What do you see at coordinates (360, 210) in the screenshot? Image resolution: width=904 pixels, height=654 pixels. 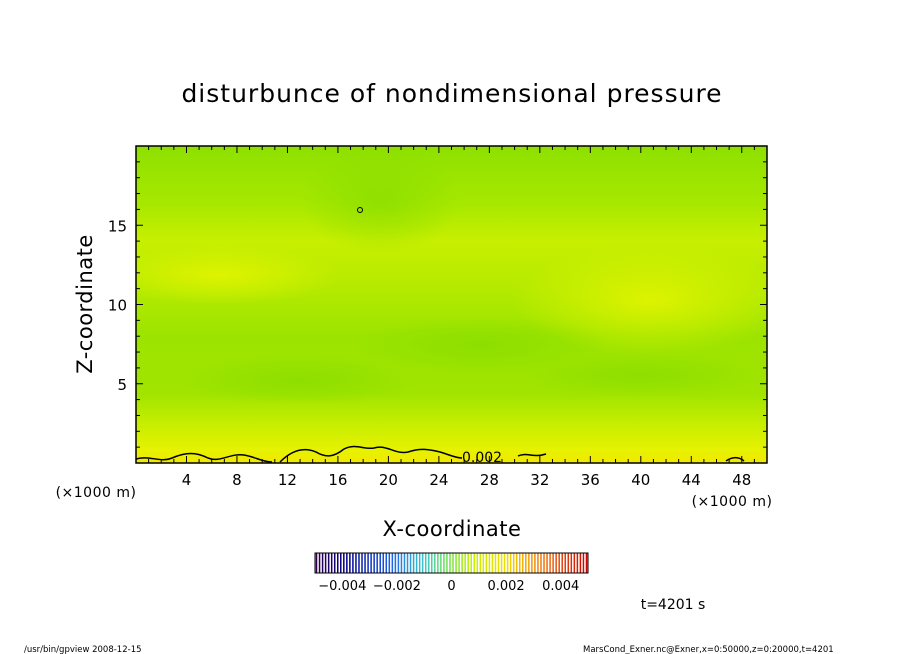 I see `small-contour-circle` at bounding box center [360, 210].